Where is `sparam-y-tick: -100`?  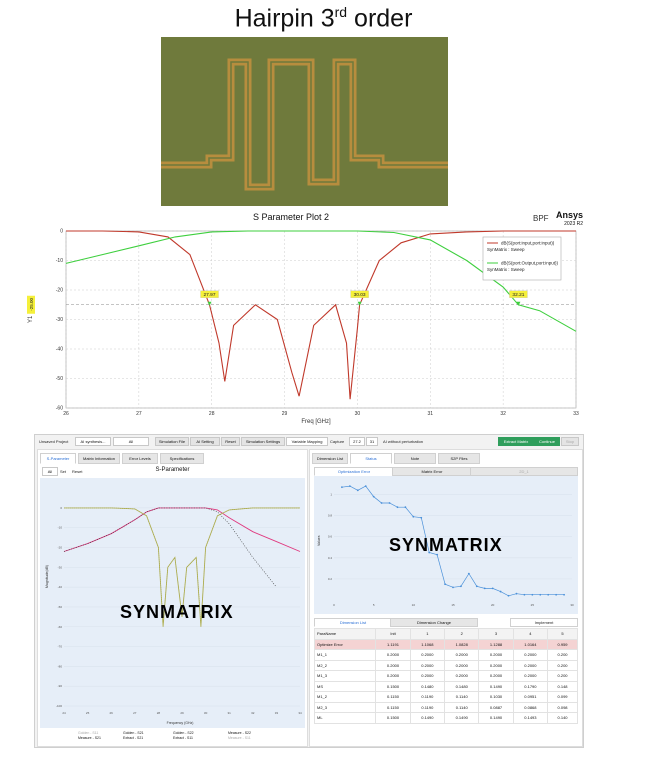
sparam-y-tick: -100 is located at coordinates (59, 706).